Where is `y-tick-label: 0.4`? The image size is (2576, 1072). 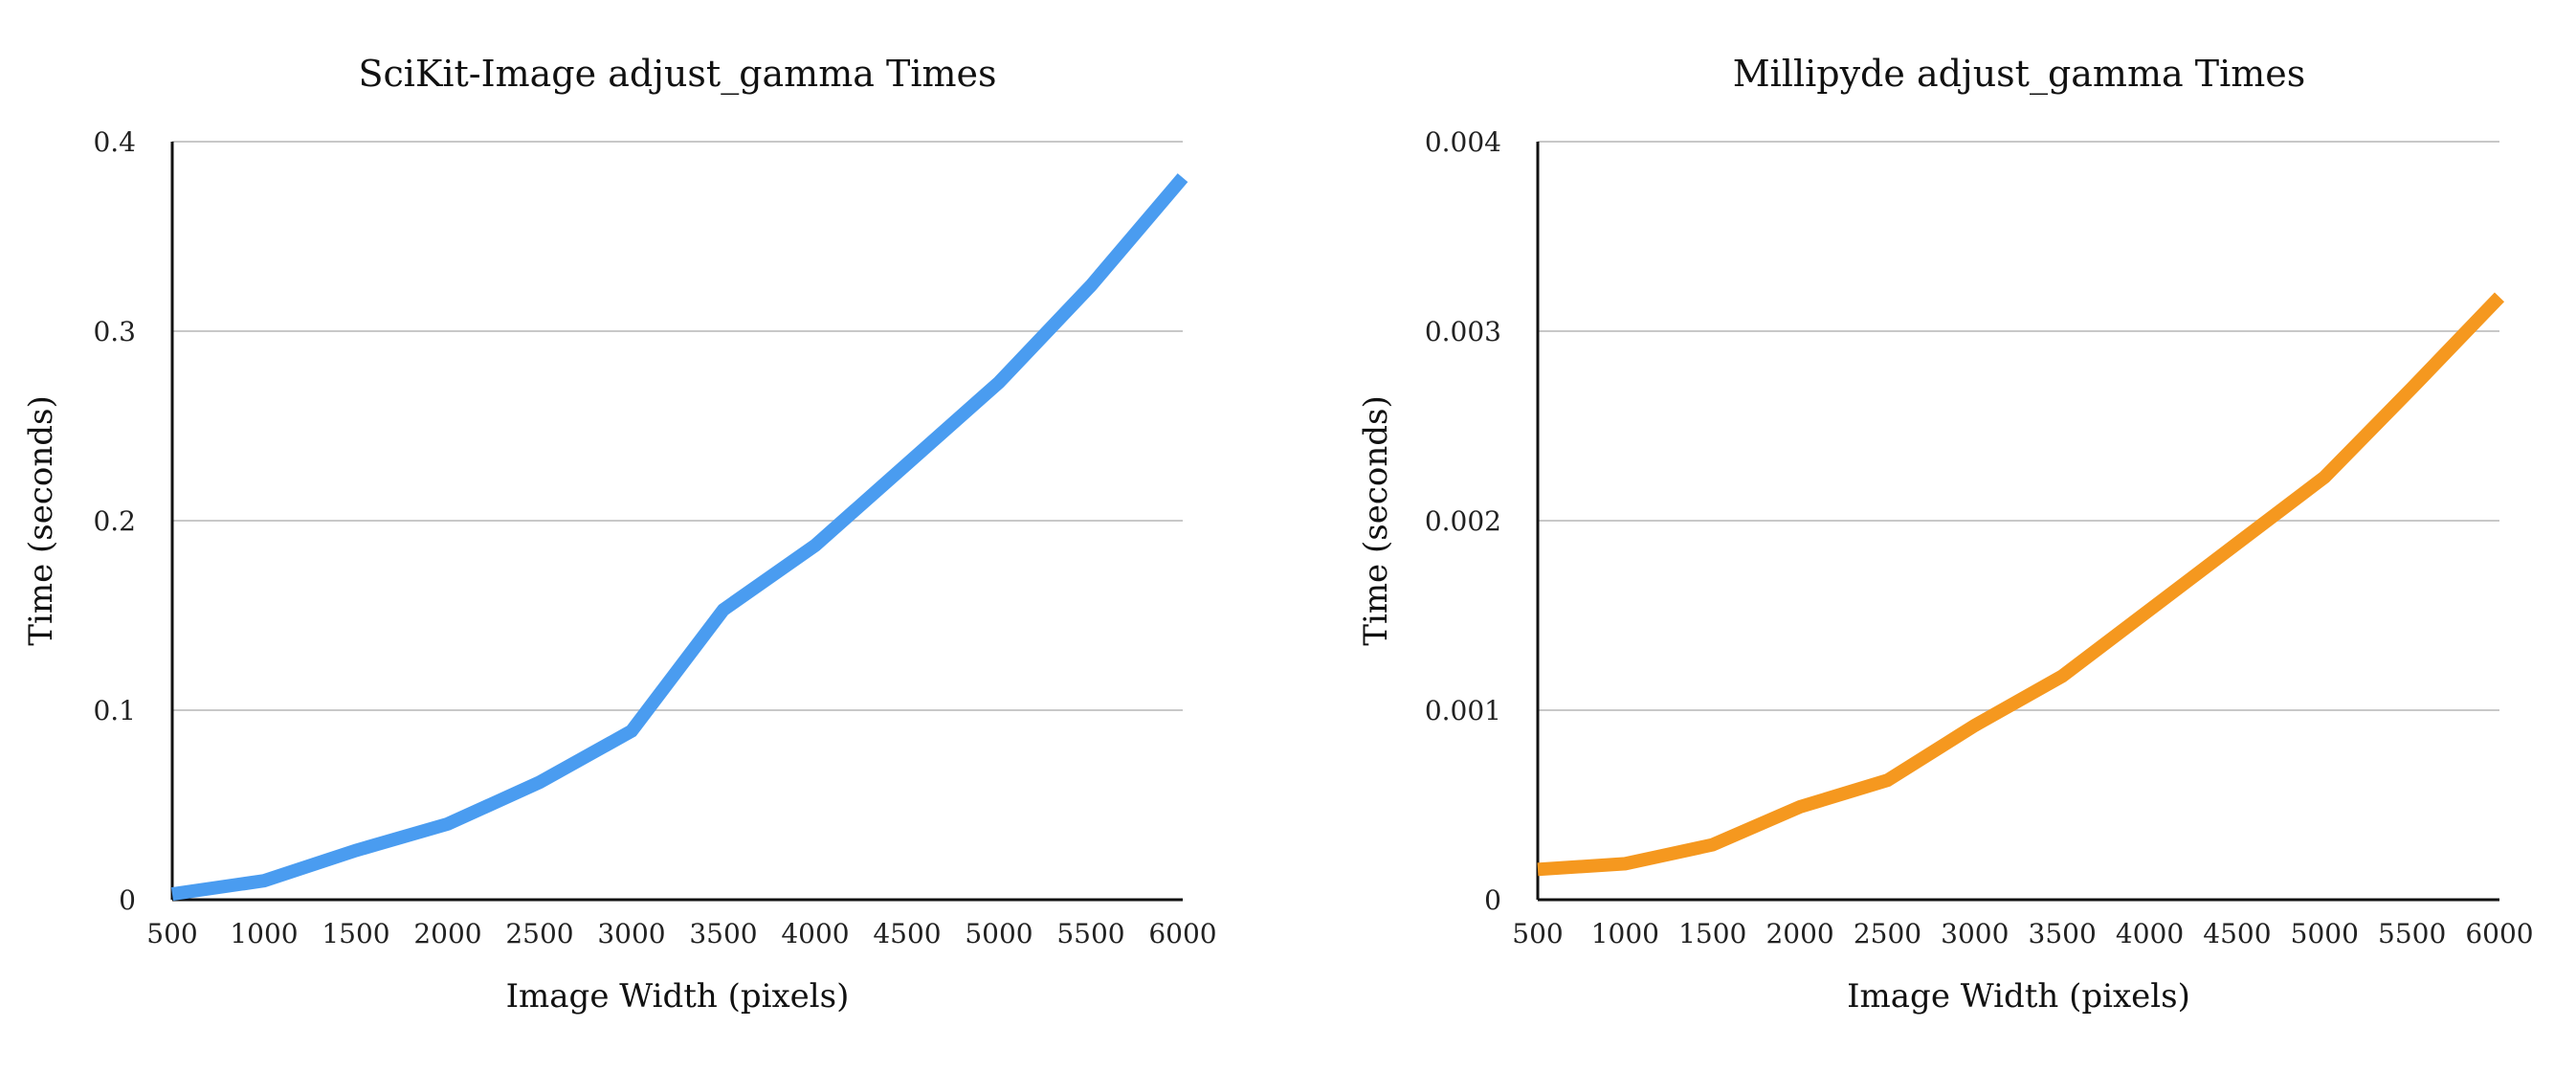 y-tick-label: 0.4 is located at coordinates (114, 142).